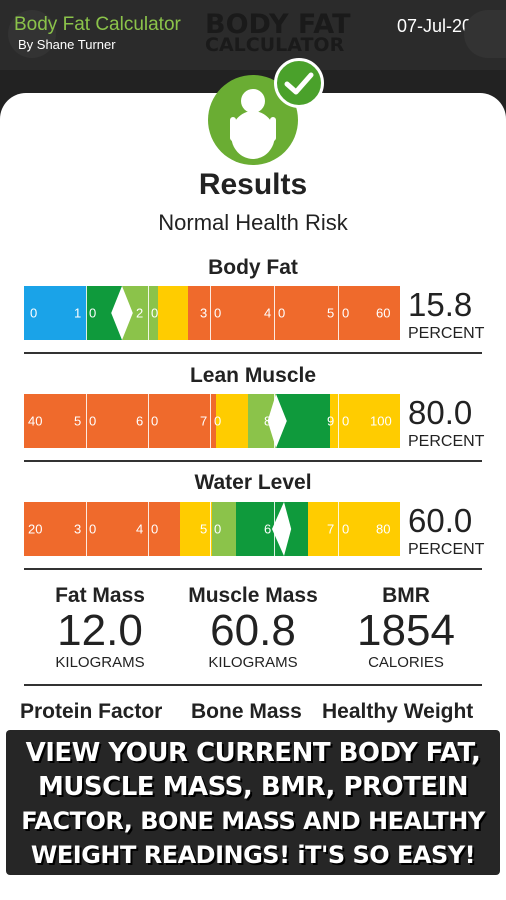  I want to click on logo-line2: CALCULATOR, so click(275, 44).